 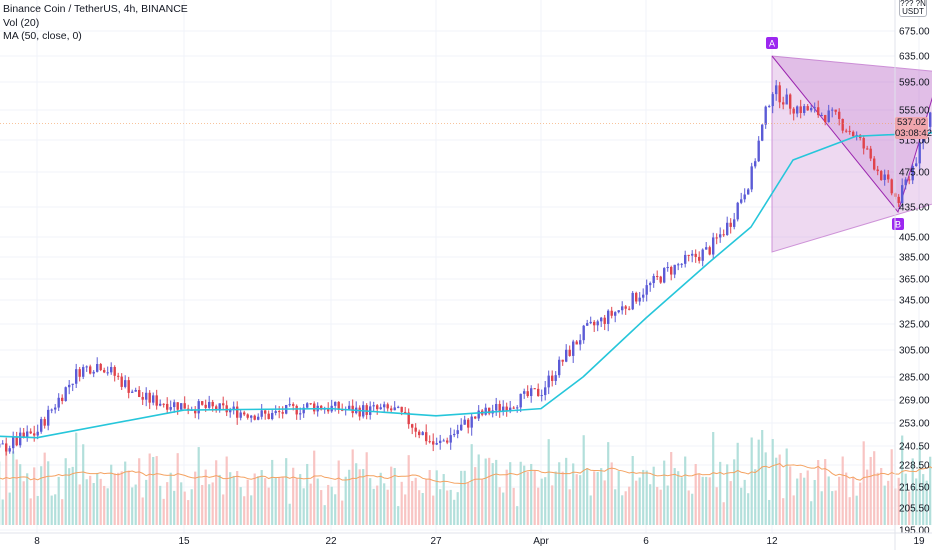 What do you see at coordinates (95, 9) in the screenshot?
I see `symbol-title: Binance Coin / TetherUS, 4h, BINANCE` at bounding box center [95, 9].